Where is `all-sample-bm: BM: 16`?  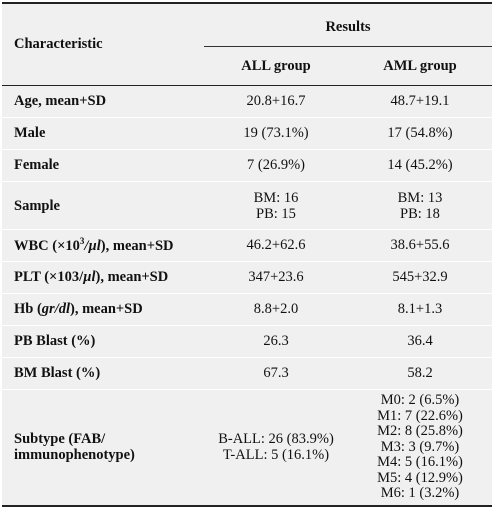 all-sample-bm: BM: 16 is located at coordinates (276, 197).